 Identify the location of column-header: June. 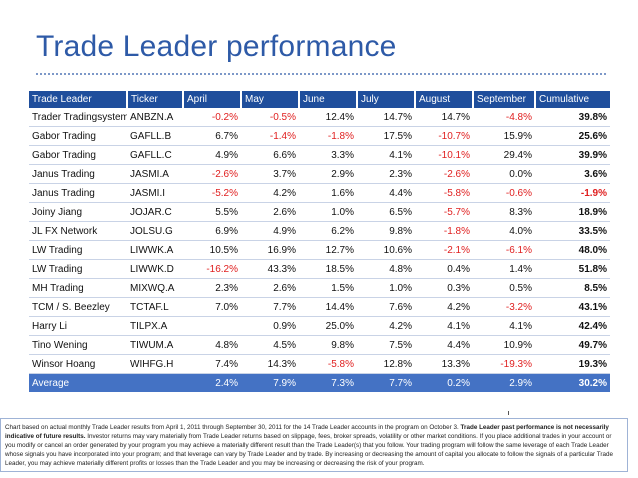
(328, 99).